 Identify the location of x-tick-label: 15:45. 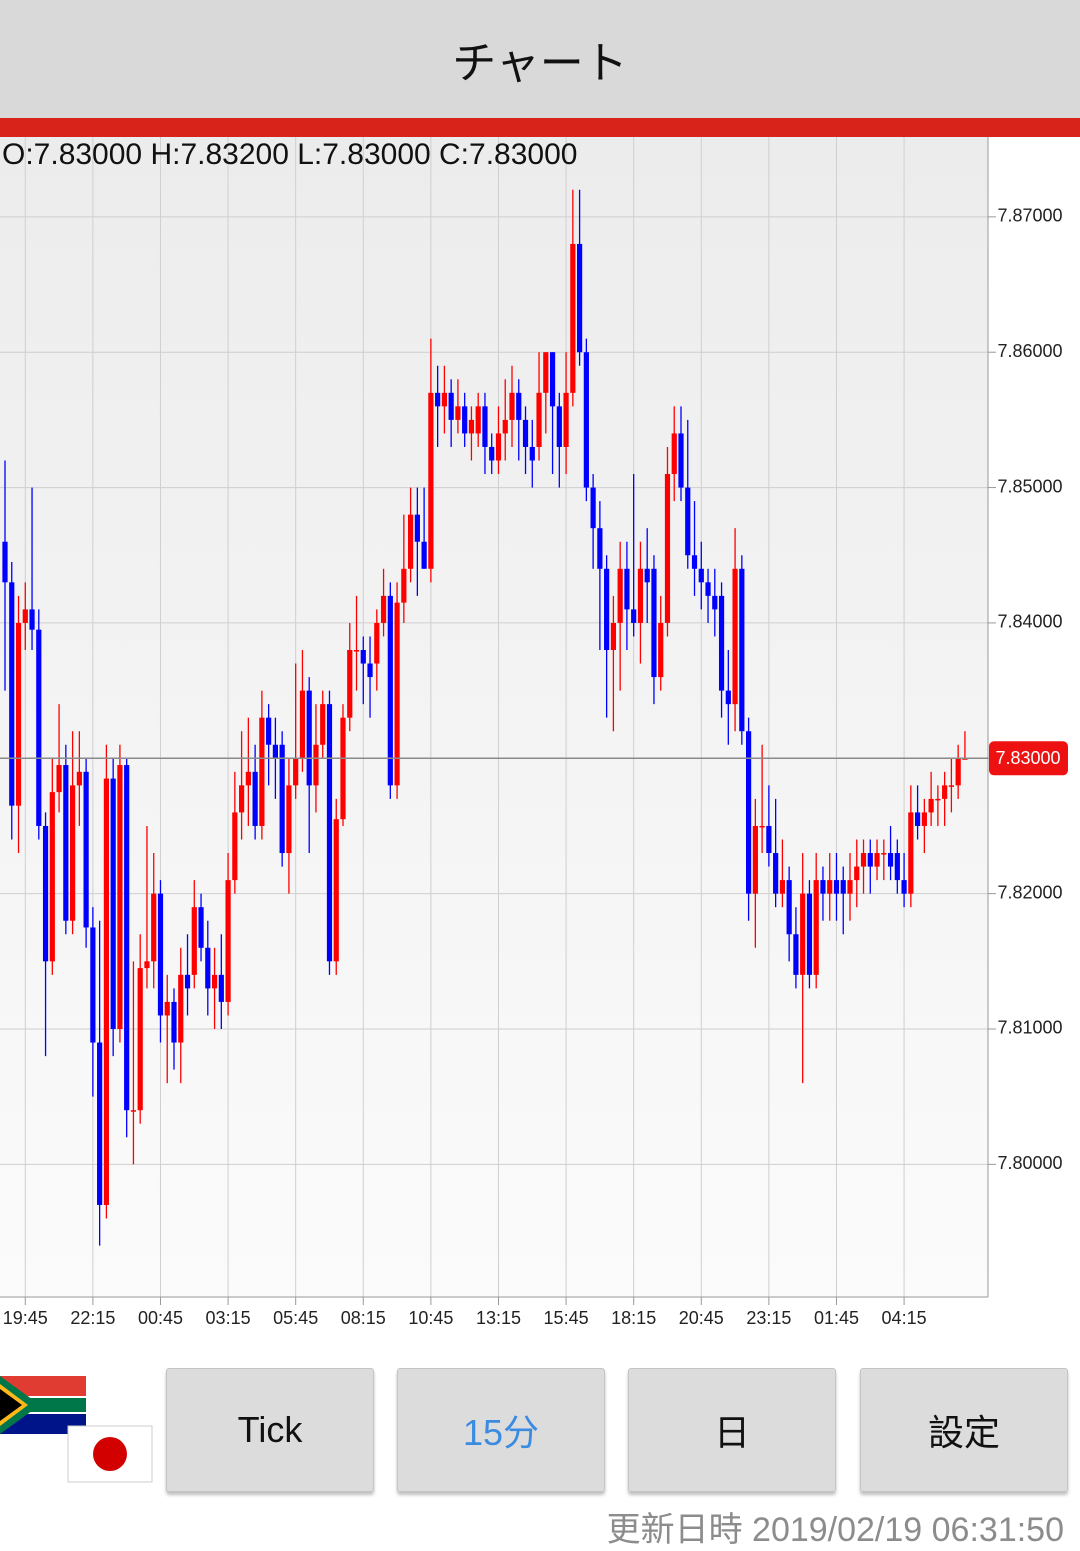
(566, 1318).